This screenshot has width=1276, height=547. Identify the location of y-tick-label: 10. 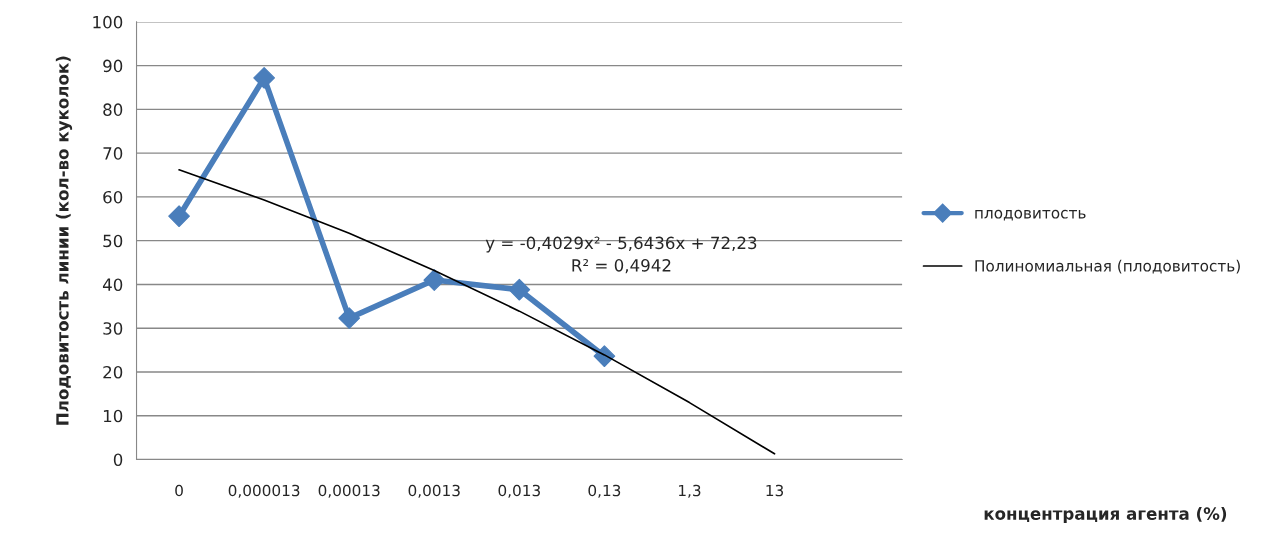
(113, 416).